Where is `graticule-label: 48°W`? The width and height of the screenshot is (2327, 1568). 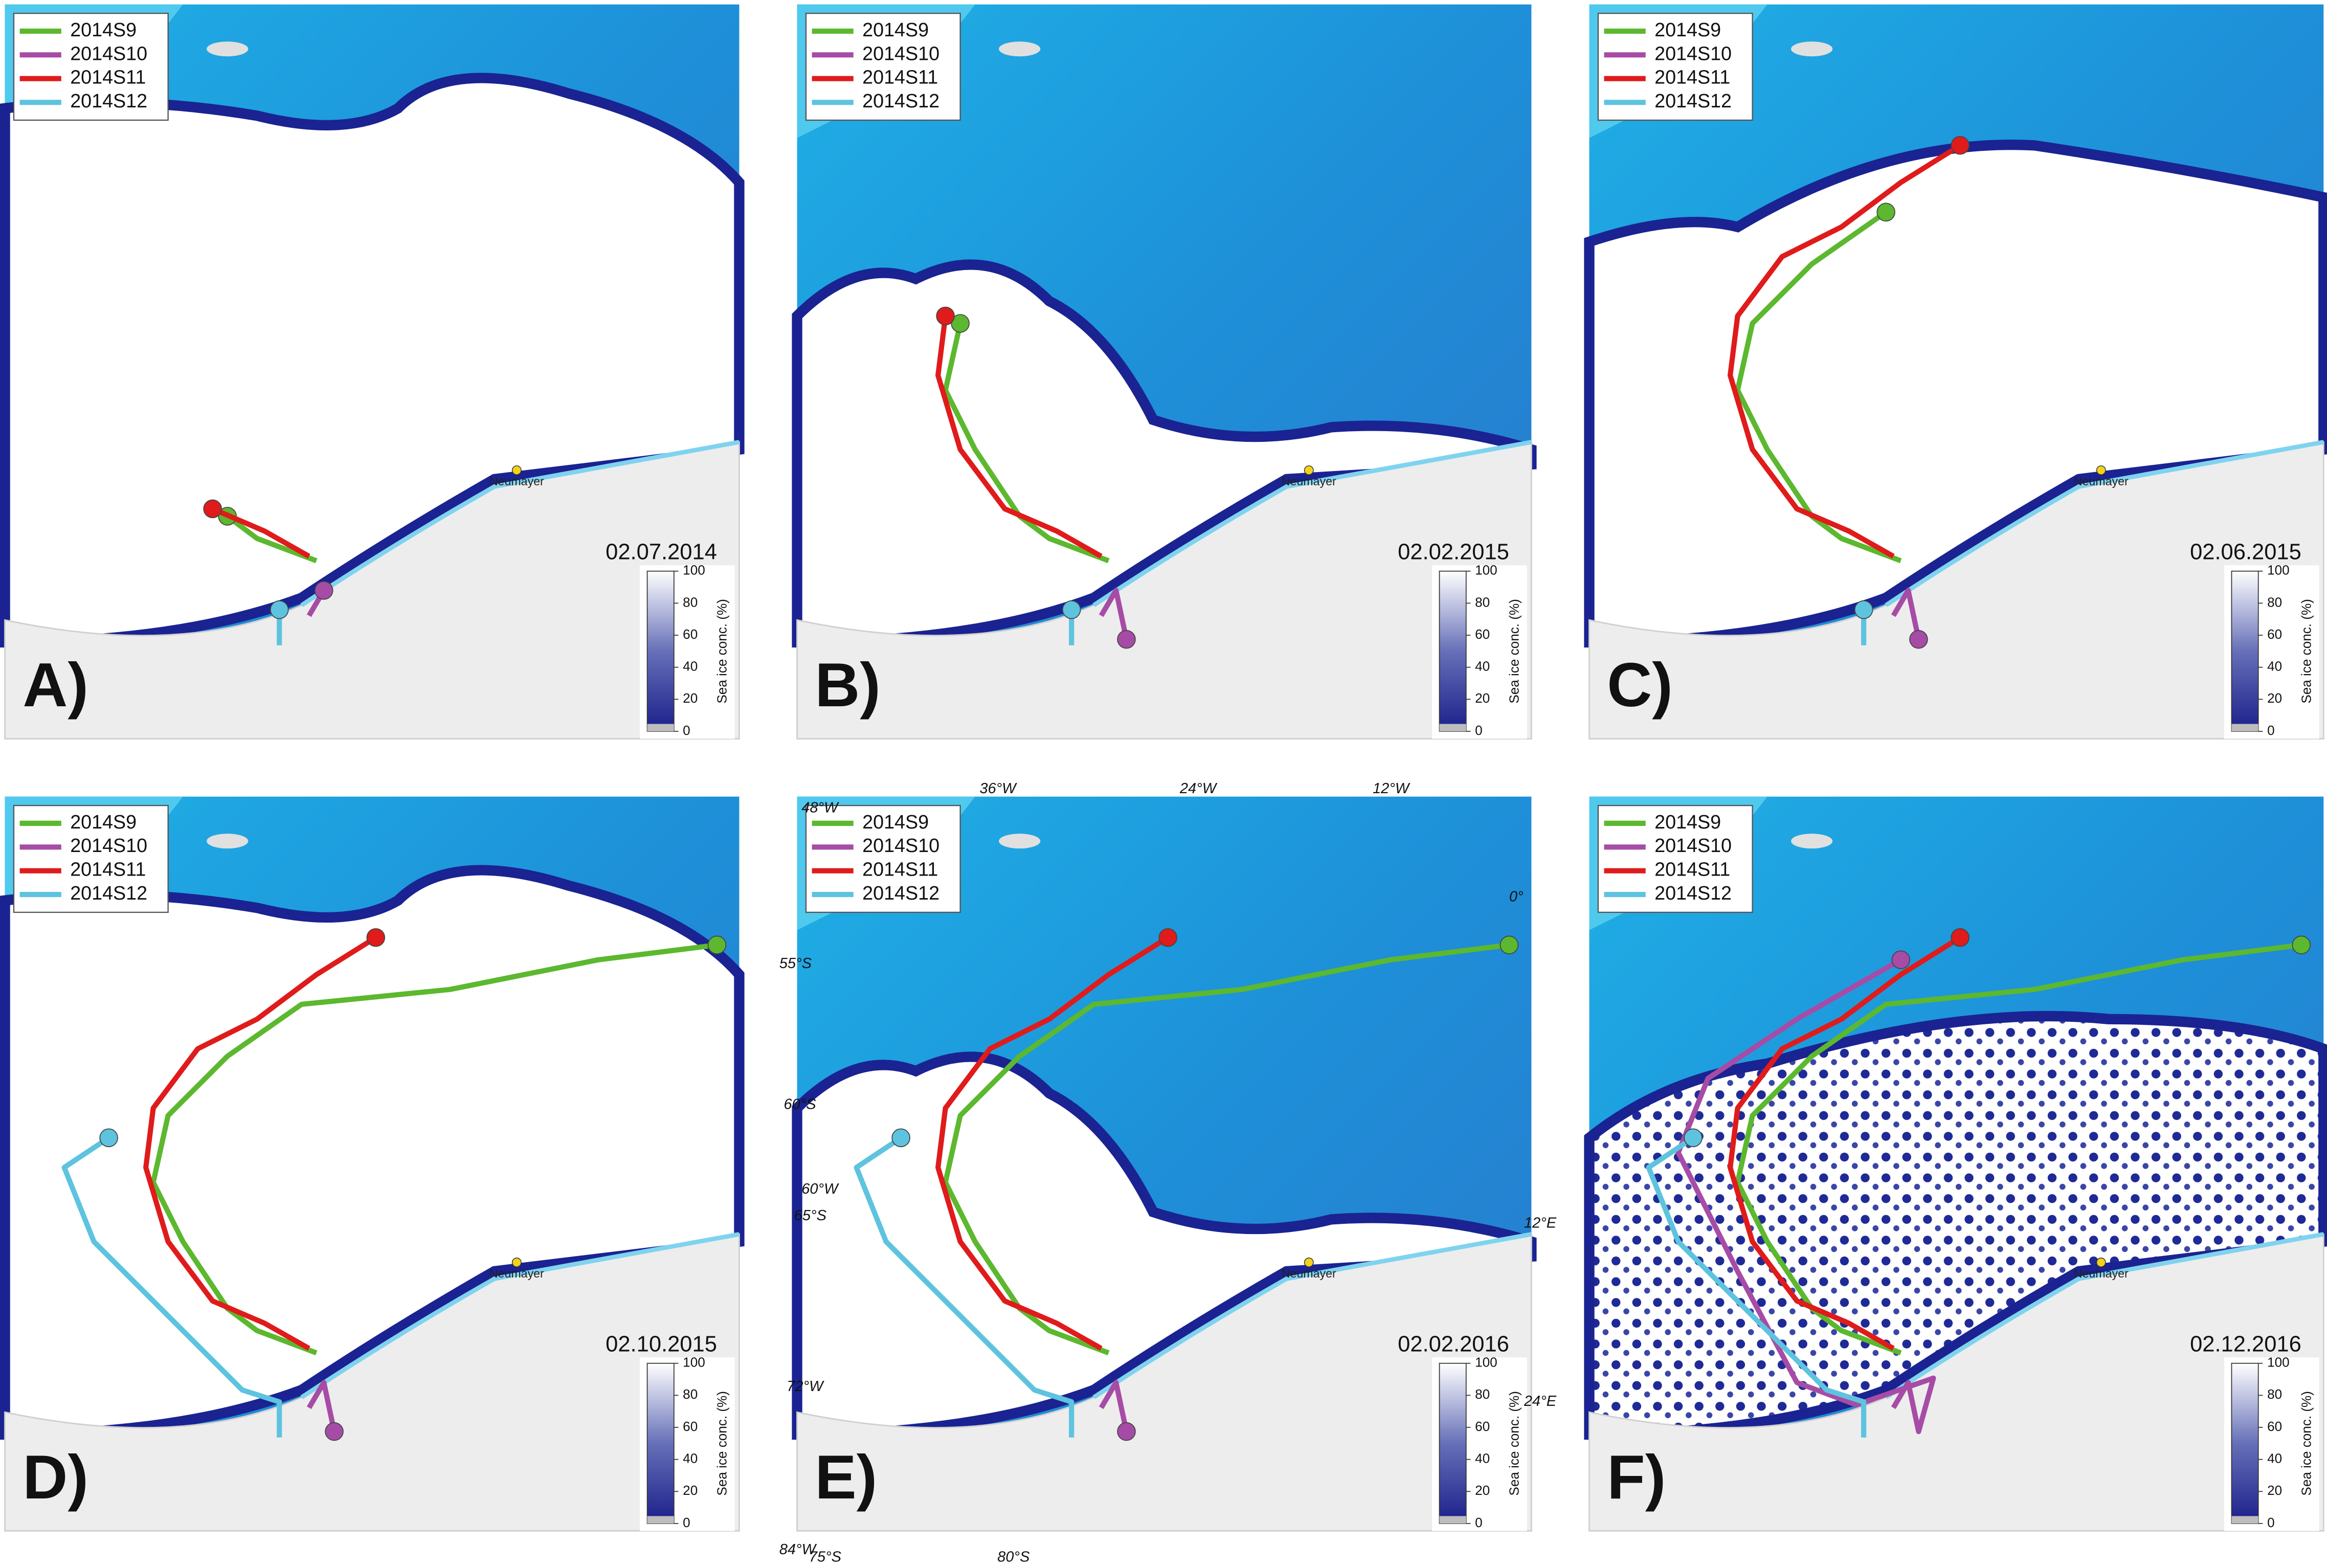 graticule-label: 48°W is located at coordinates (820, 808).